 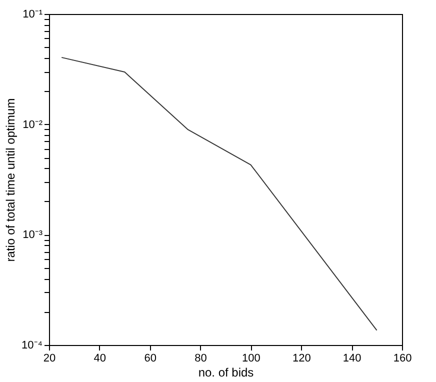 What do you see at coordinates (49, 358) in the screenshot?
I see `x-tick-label: 20` at bounding box center [49, 358].